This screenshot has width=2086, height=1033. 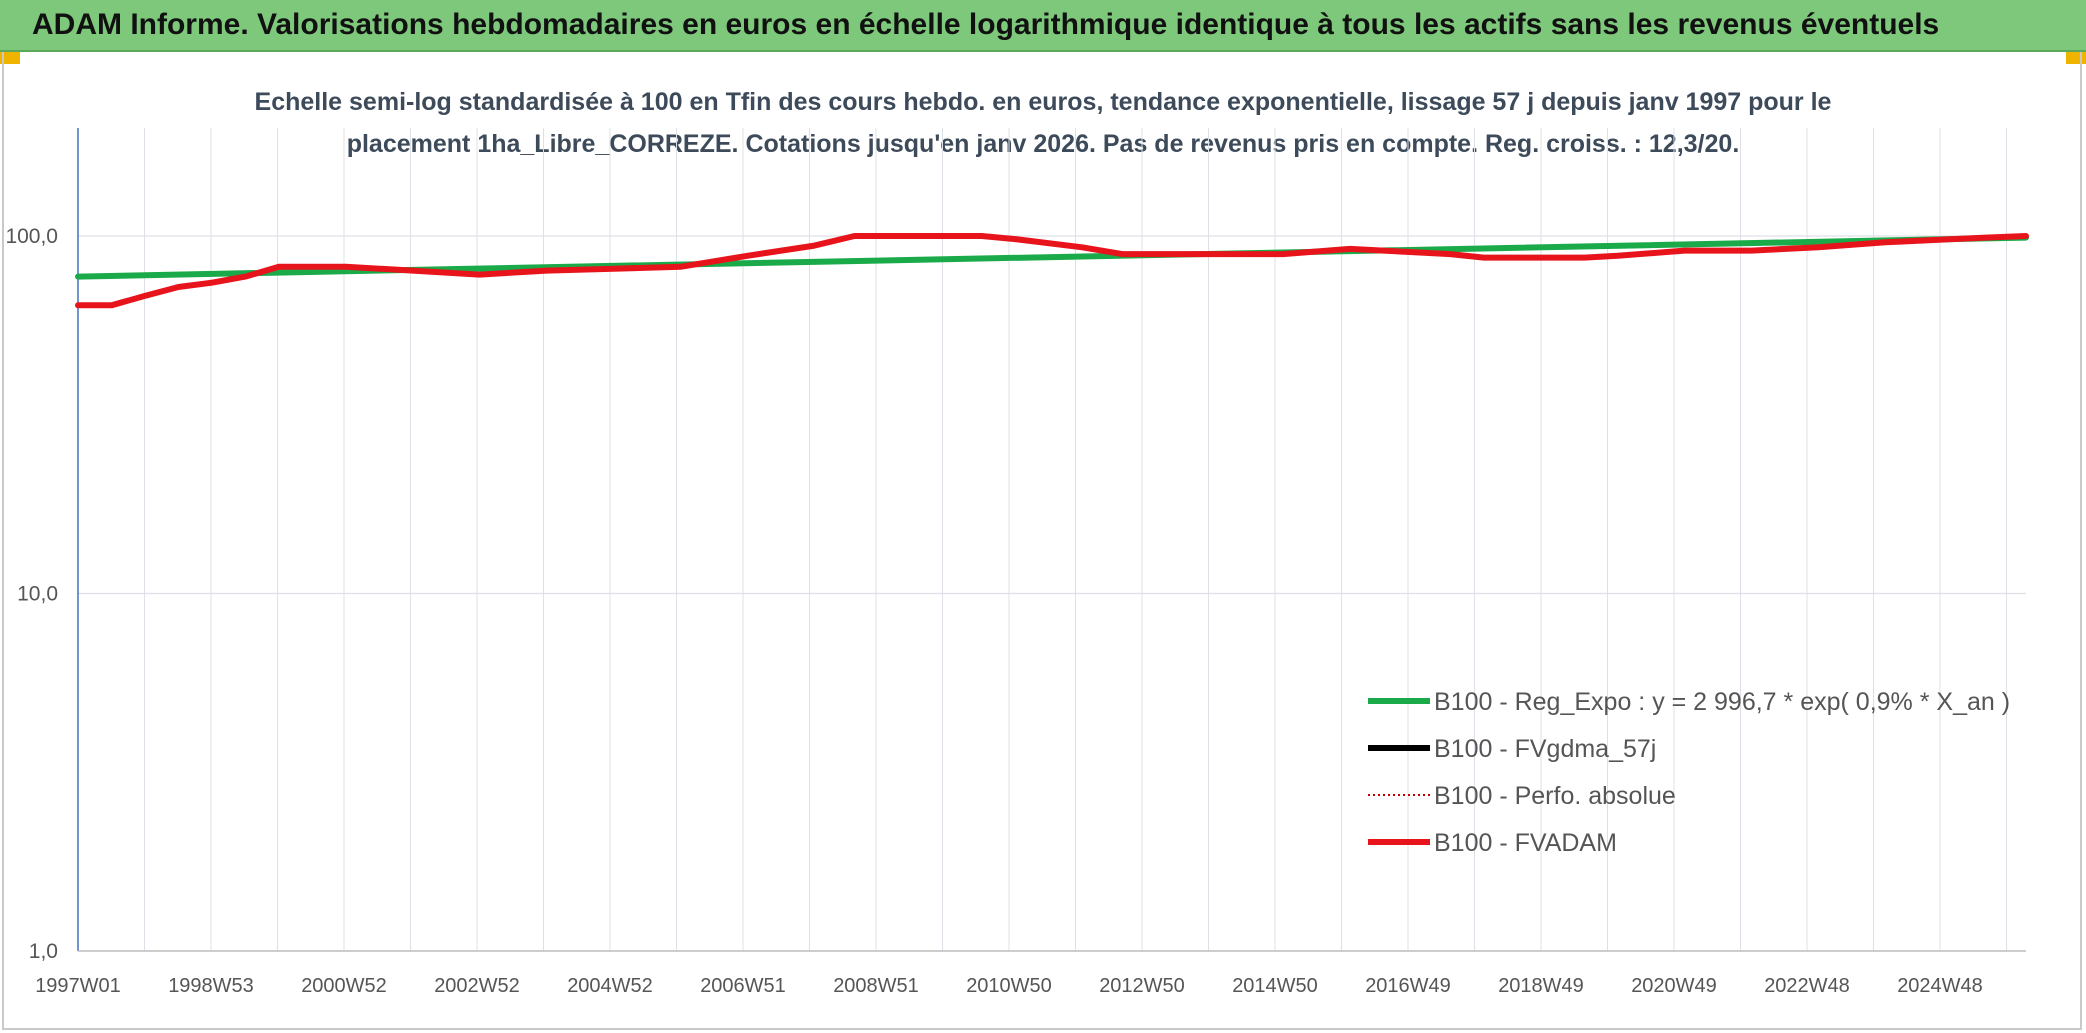 What do you see at coordinates (1555, 796) in the screenshot?
I see `legend-label-2: B100 - Perfo. absolue` at bounding box center [1555, 796].